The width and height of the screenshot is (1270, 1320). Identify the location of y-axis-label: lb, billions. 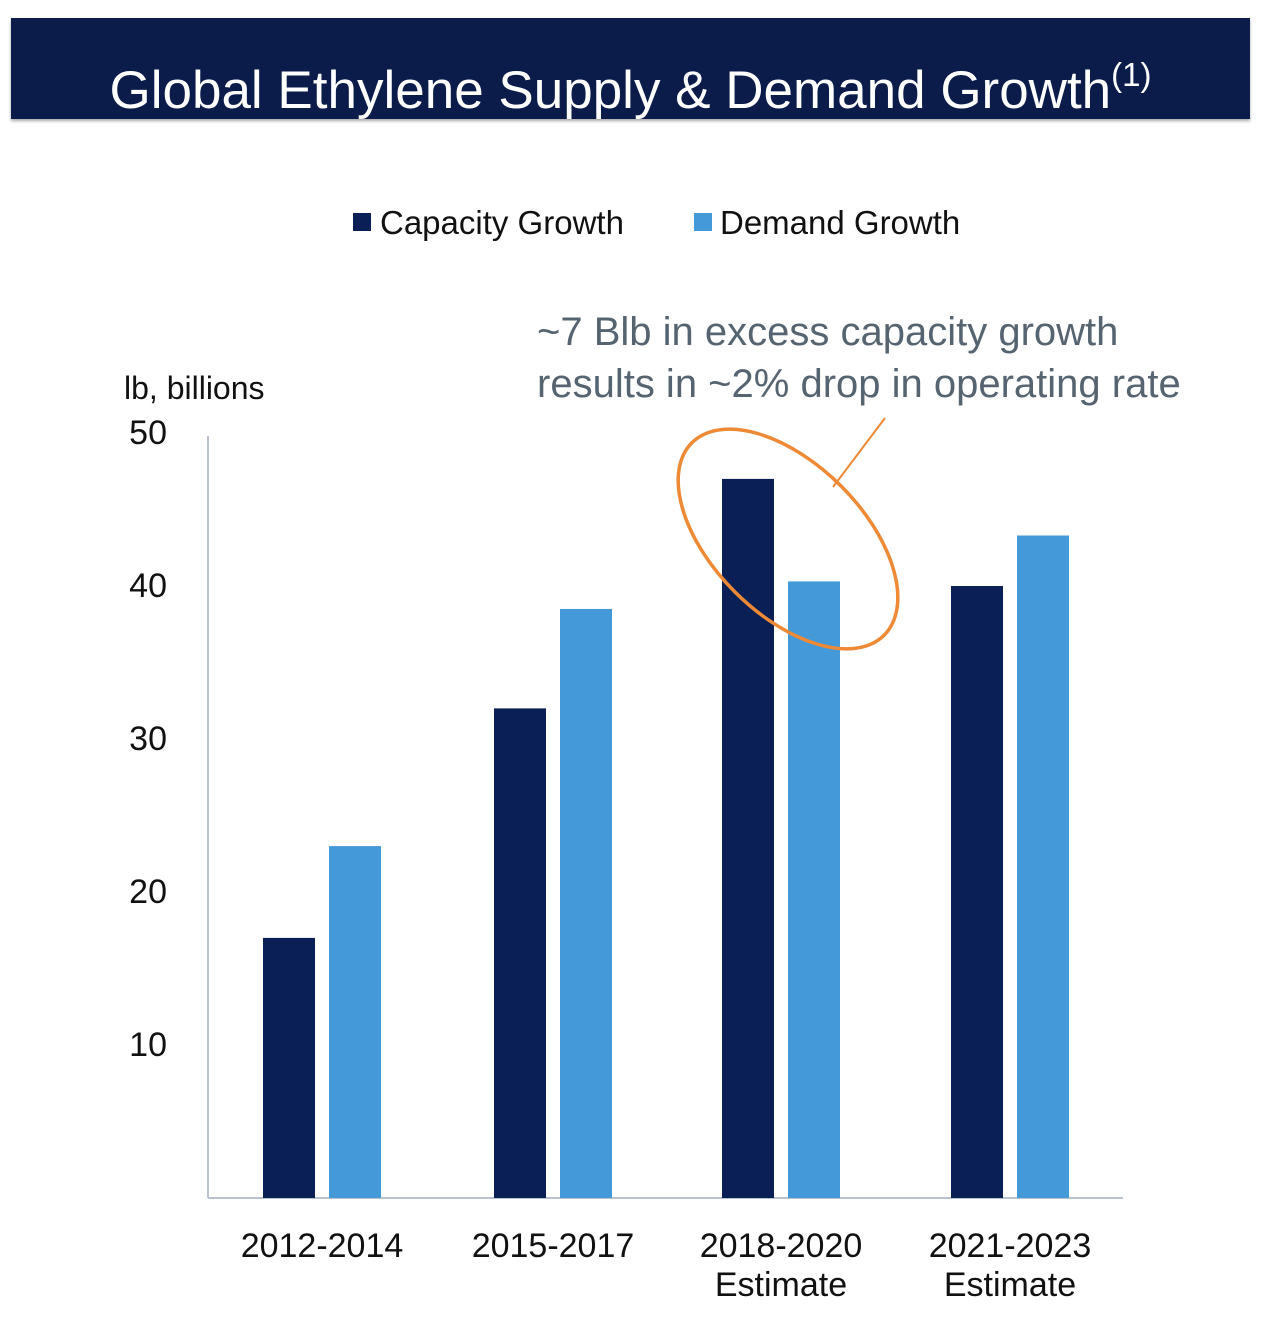
(194, 388).